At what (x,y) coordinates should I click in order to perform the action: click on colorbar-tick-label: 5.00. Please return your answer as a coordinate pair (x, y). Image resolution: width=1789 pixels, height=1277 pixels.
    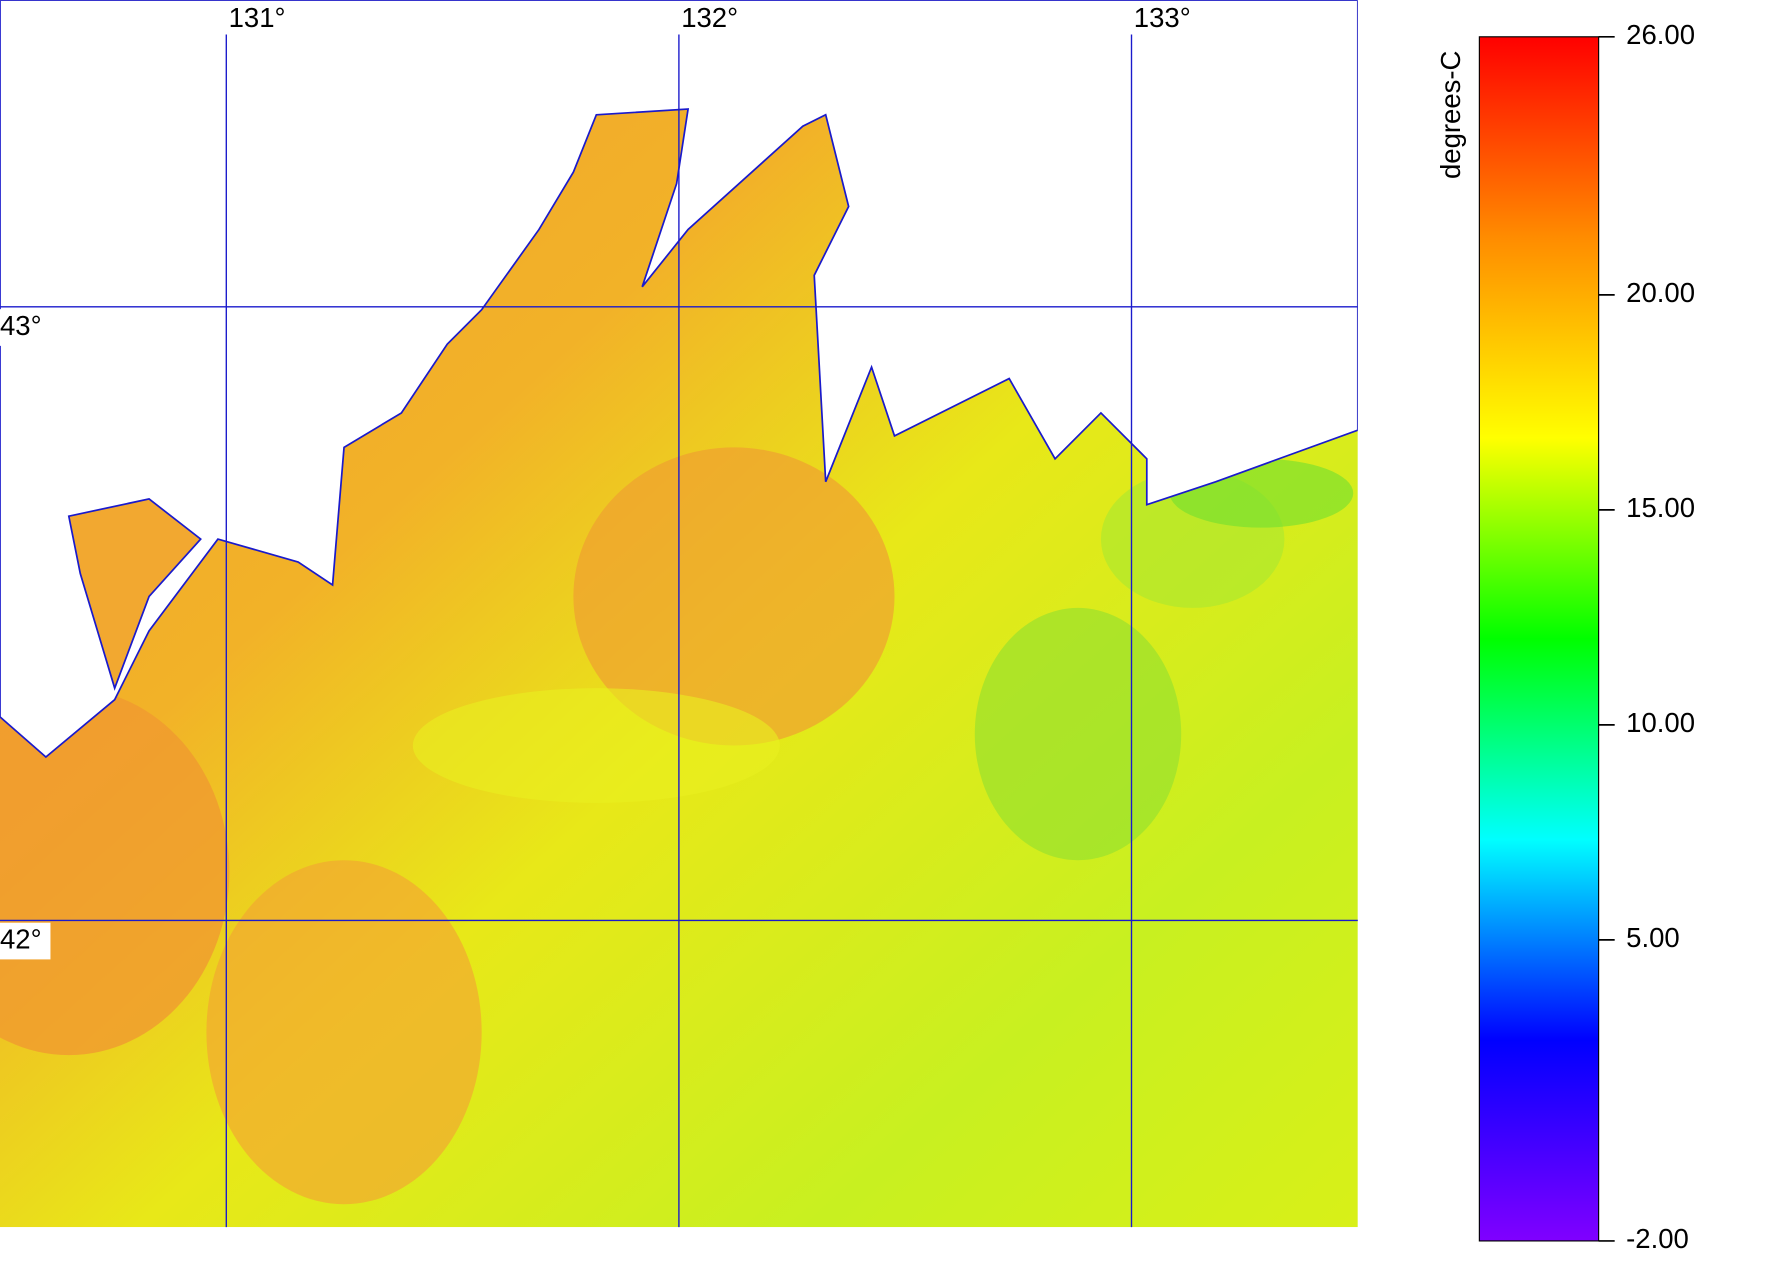
    Looking at the image, I should click on (1653, 937).